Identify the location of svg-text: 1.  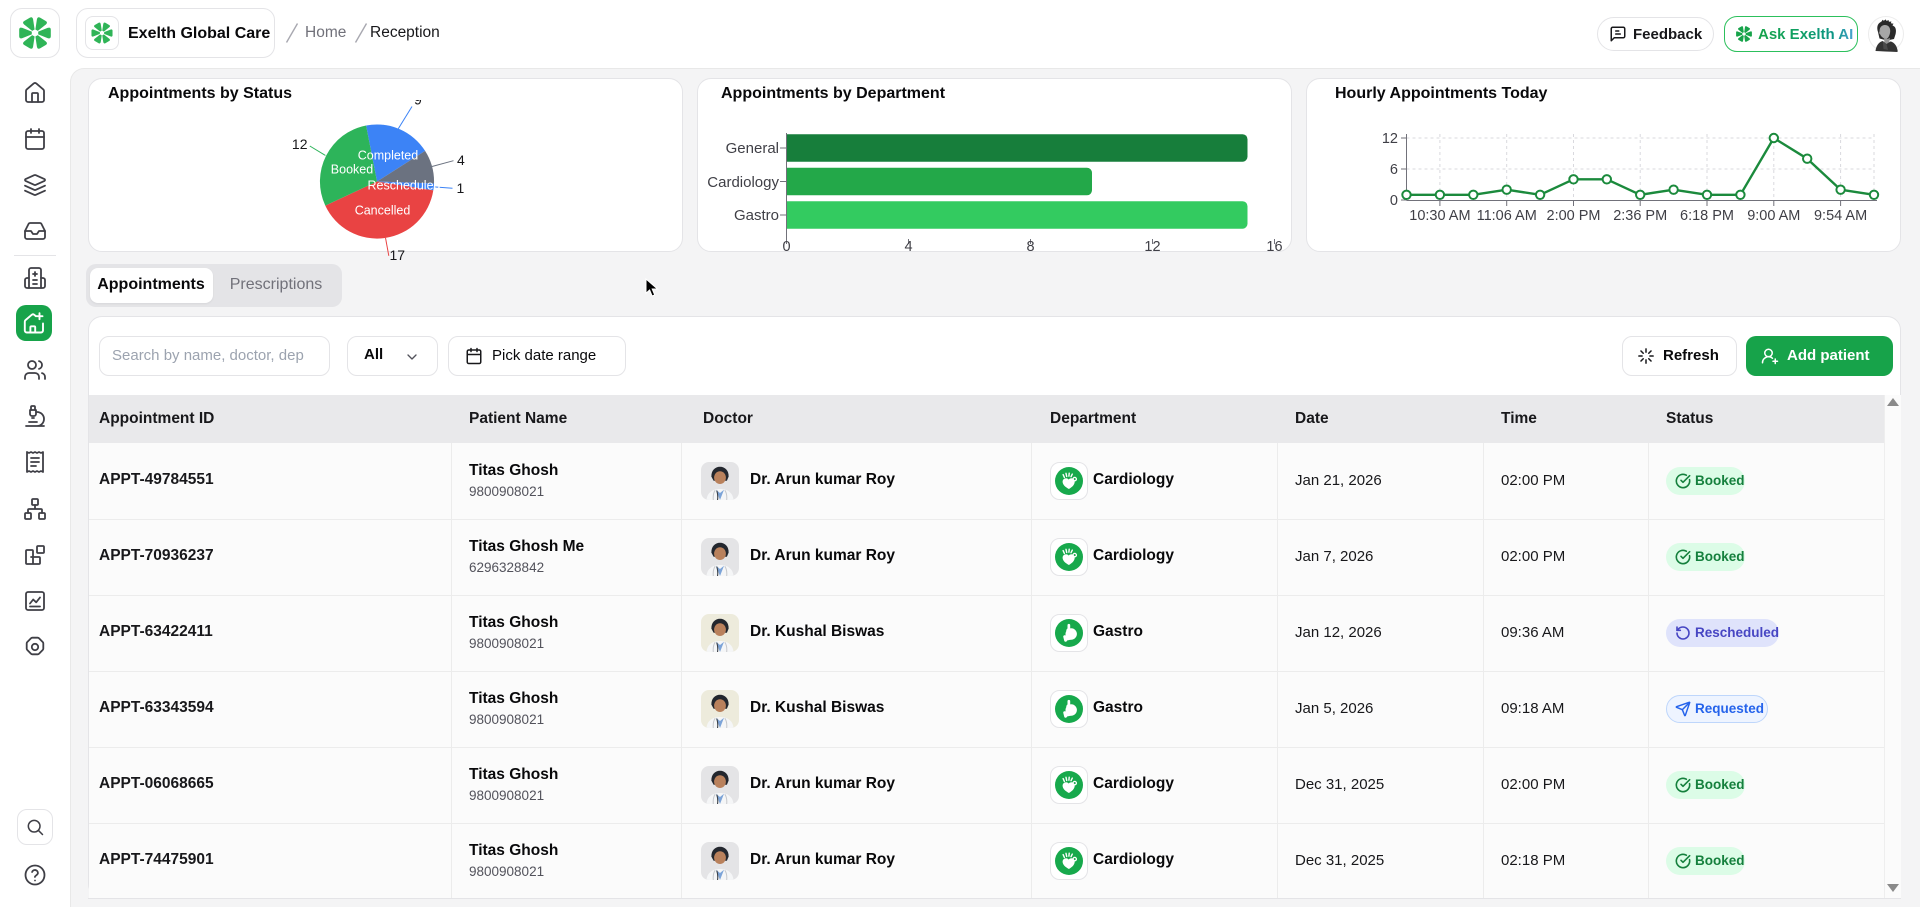
(461, 188).